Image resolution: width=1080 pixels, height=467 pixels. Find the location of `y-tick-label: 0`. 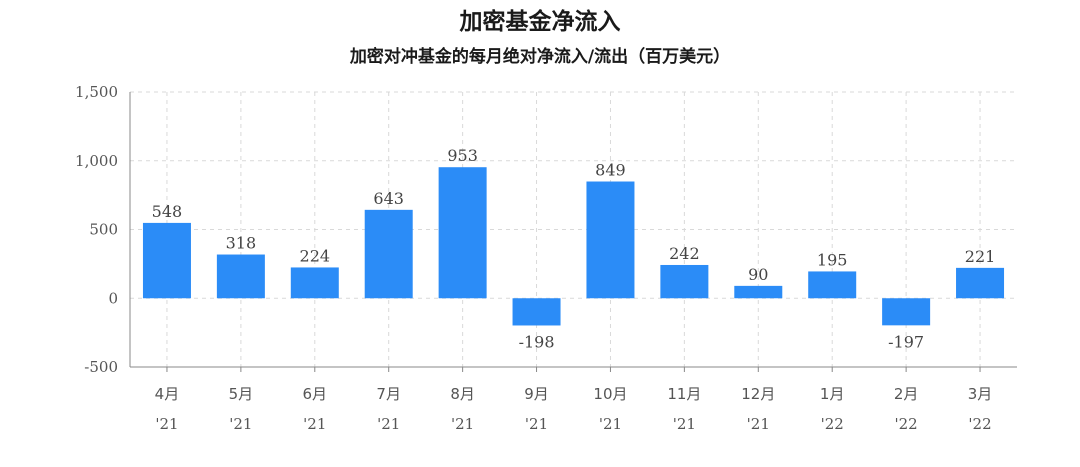

y-tick-label: 0 is located at coordinates (113, 298).